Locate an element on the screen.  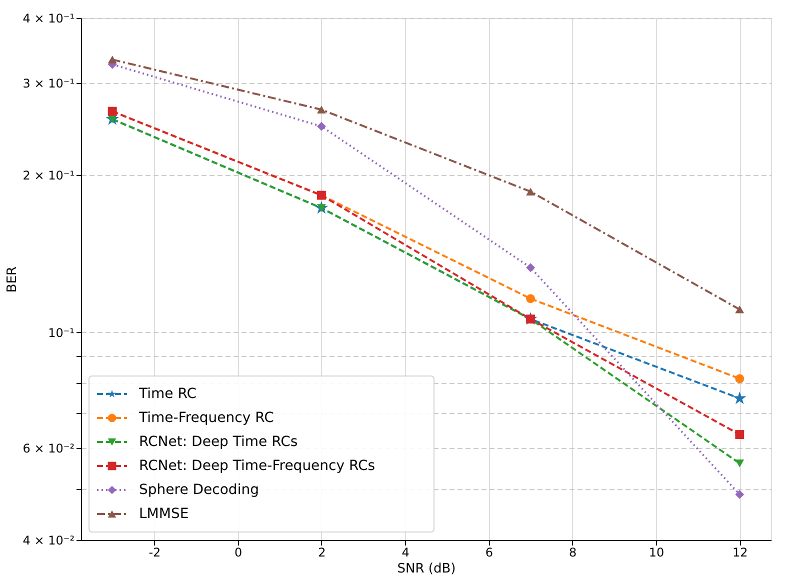
y-tick-label: 6 × 10⁻² is located at coordinates (48, 449).